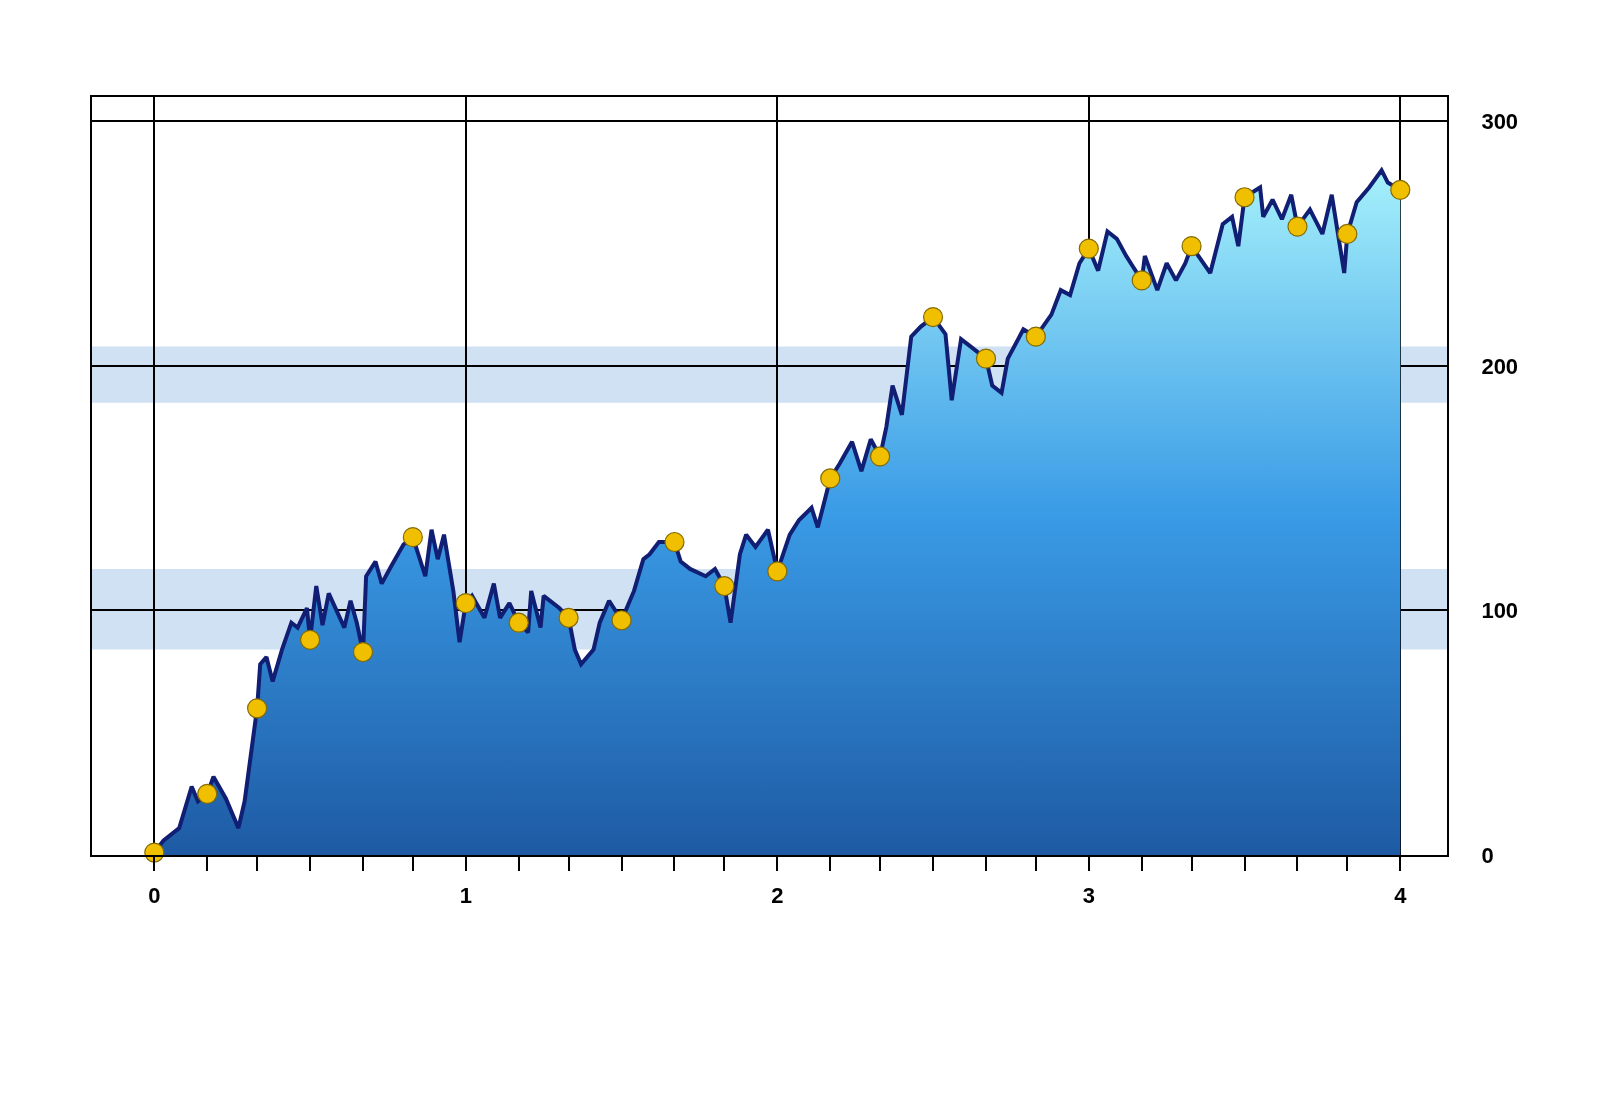  What do you see at coordinates (154, 896) in the screenshot?
I see `x-tick-label: 0` at bounding box center [154, 896].